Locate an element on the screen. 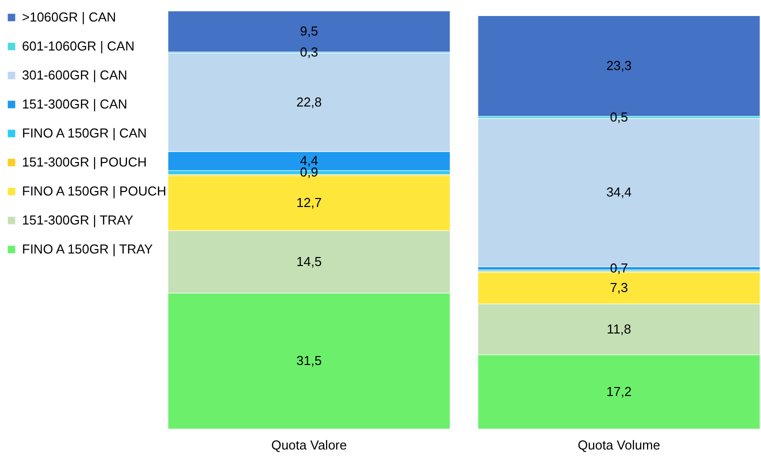 The image size is (761, 457). legend-label: 601-1060GR | CAN is located at coordinates (78, 46).